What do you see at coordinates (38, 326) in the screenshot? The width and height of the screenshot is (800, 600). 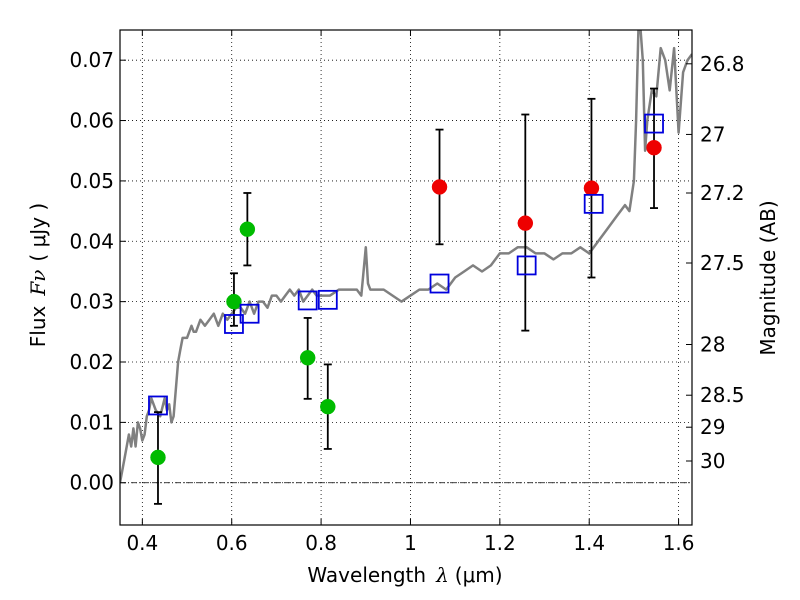 I see `y-axis-label-prefix: Flux` at bounding box center [38, 326].